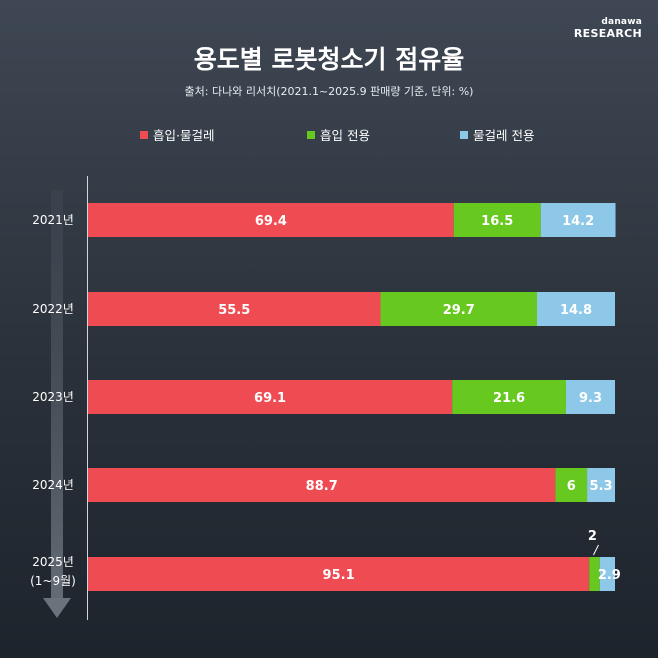 The width and height of the screenshot is (658, 658). I want to click on bar-label-combo-4: 95.1, so click(339, 575).